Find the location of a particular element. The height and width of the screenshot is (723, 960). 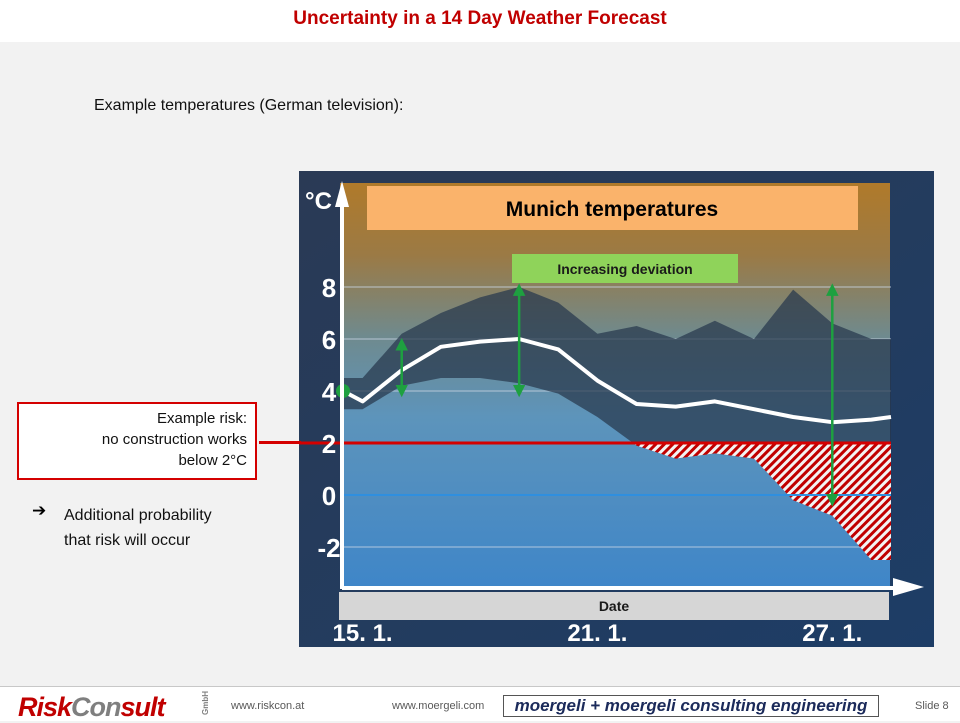

date-label-bar is located at coordinates (614, 606).